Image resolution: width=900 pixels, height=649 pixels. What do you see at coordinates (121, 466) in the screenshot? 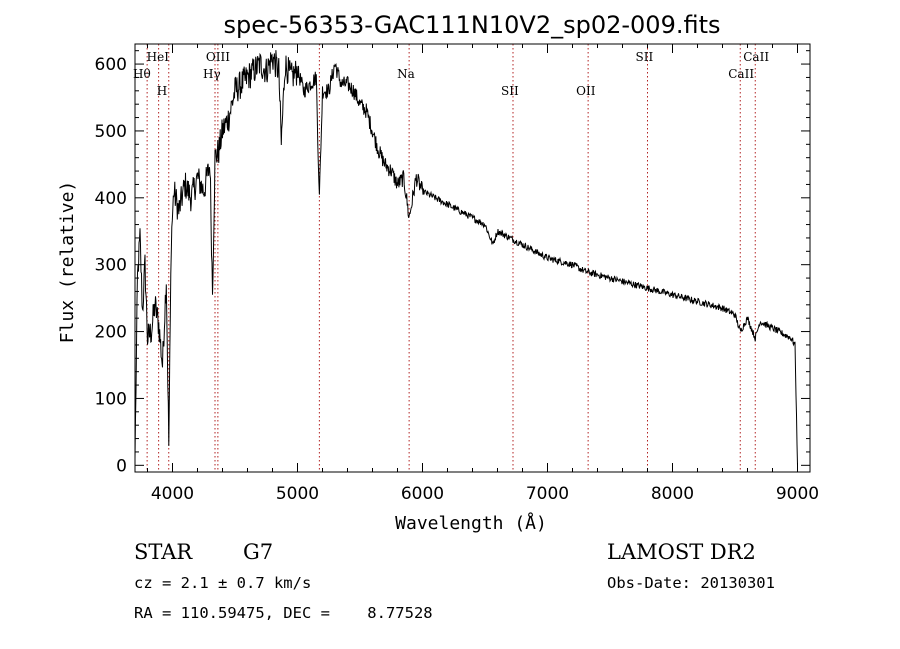
I see `y-tick-label: 0` at bounding box center [121, 466].